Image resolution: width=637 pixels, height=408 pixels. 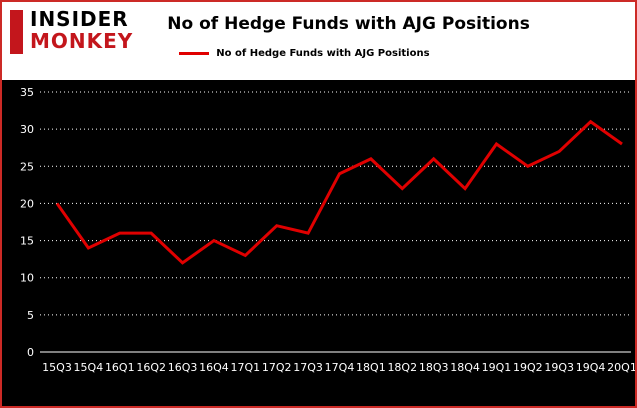 What do you see at coordinates (497, 367) in the screenshot?
I see `svg-text: 19Q1` at bounding box center [497, 367].